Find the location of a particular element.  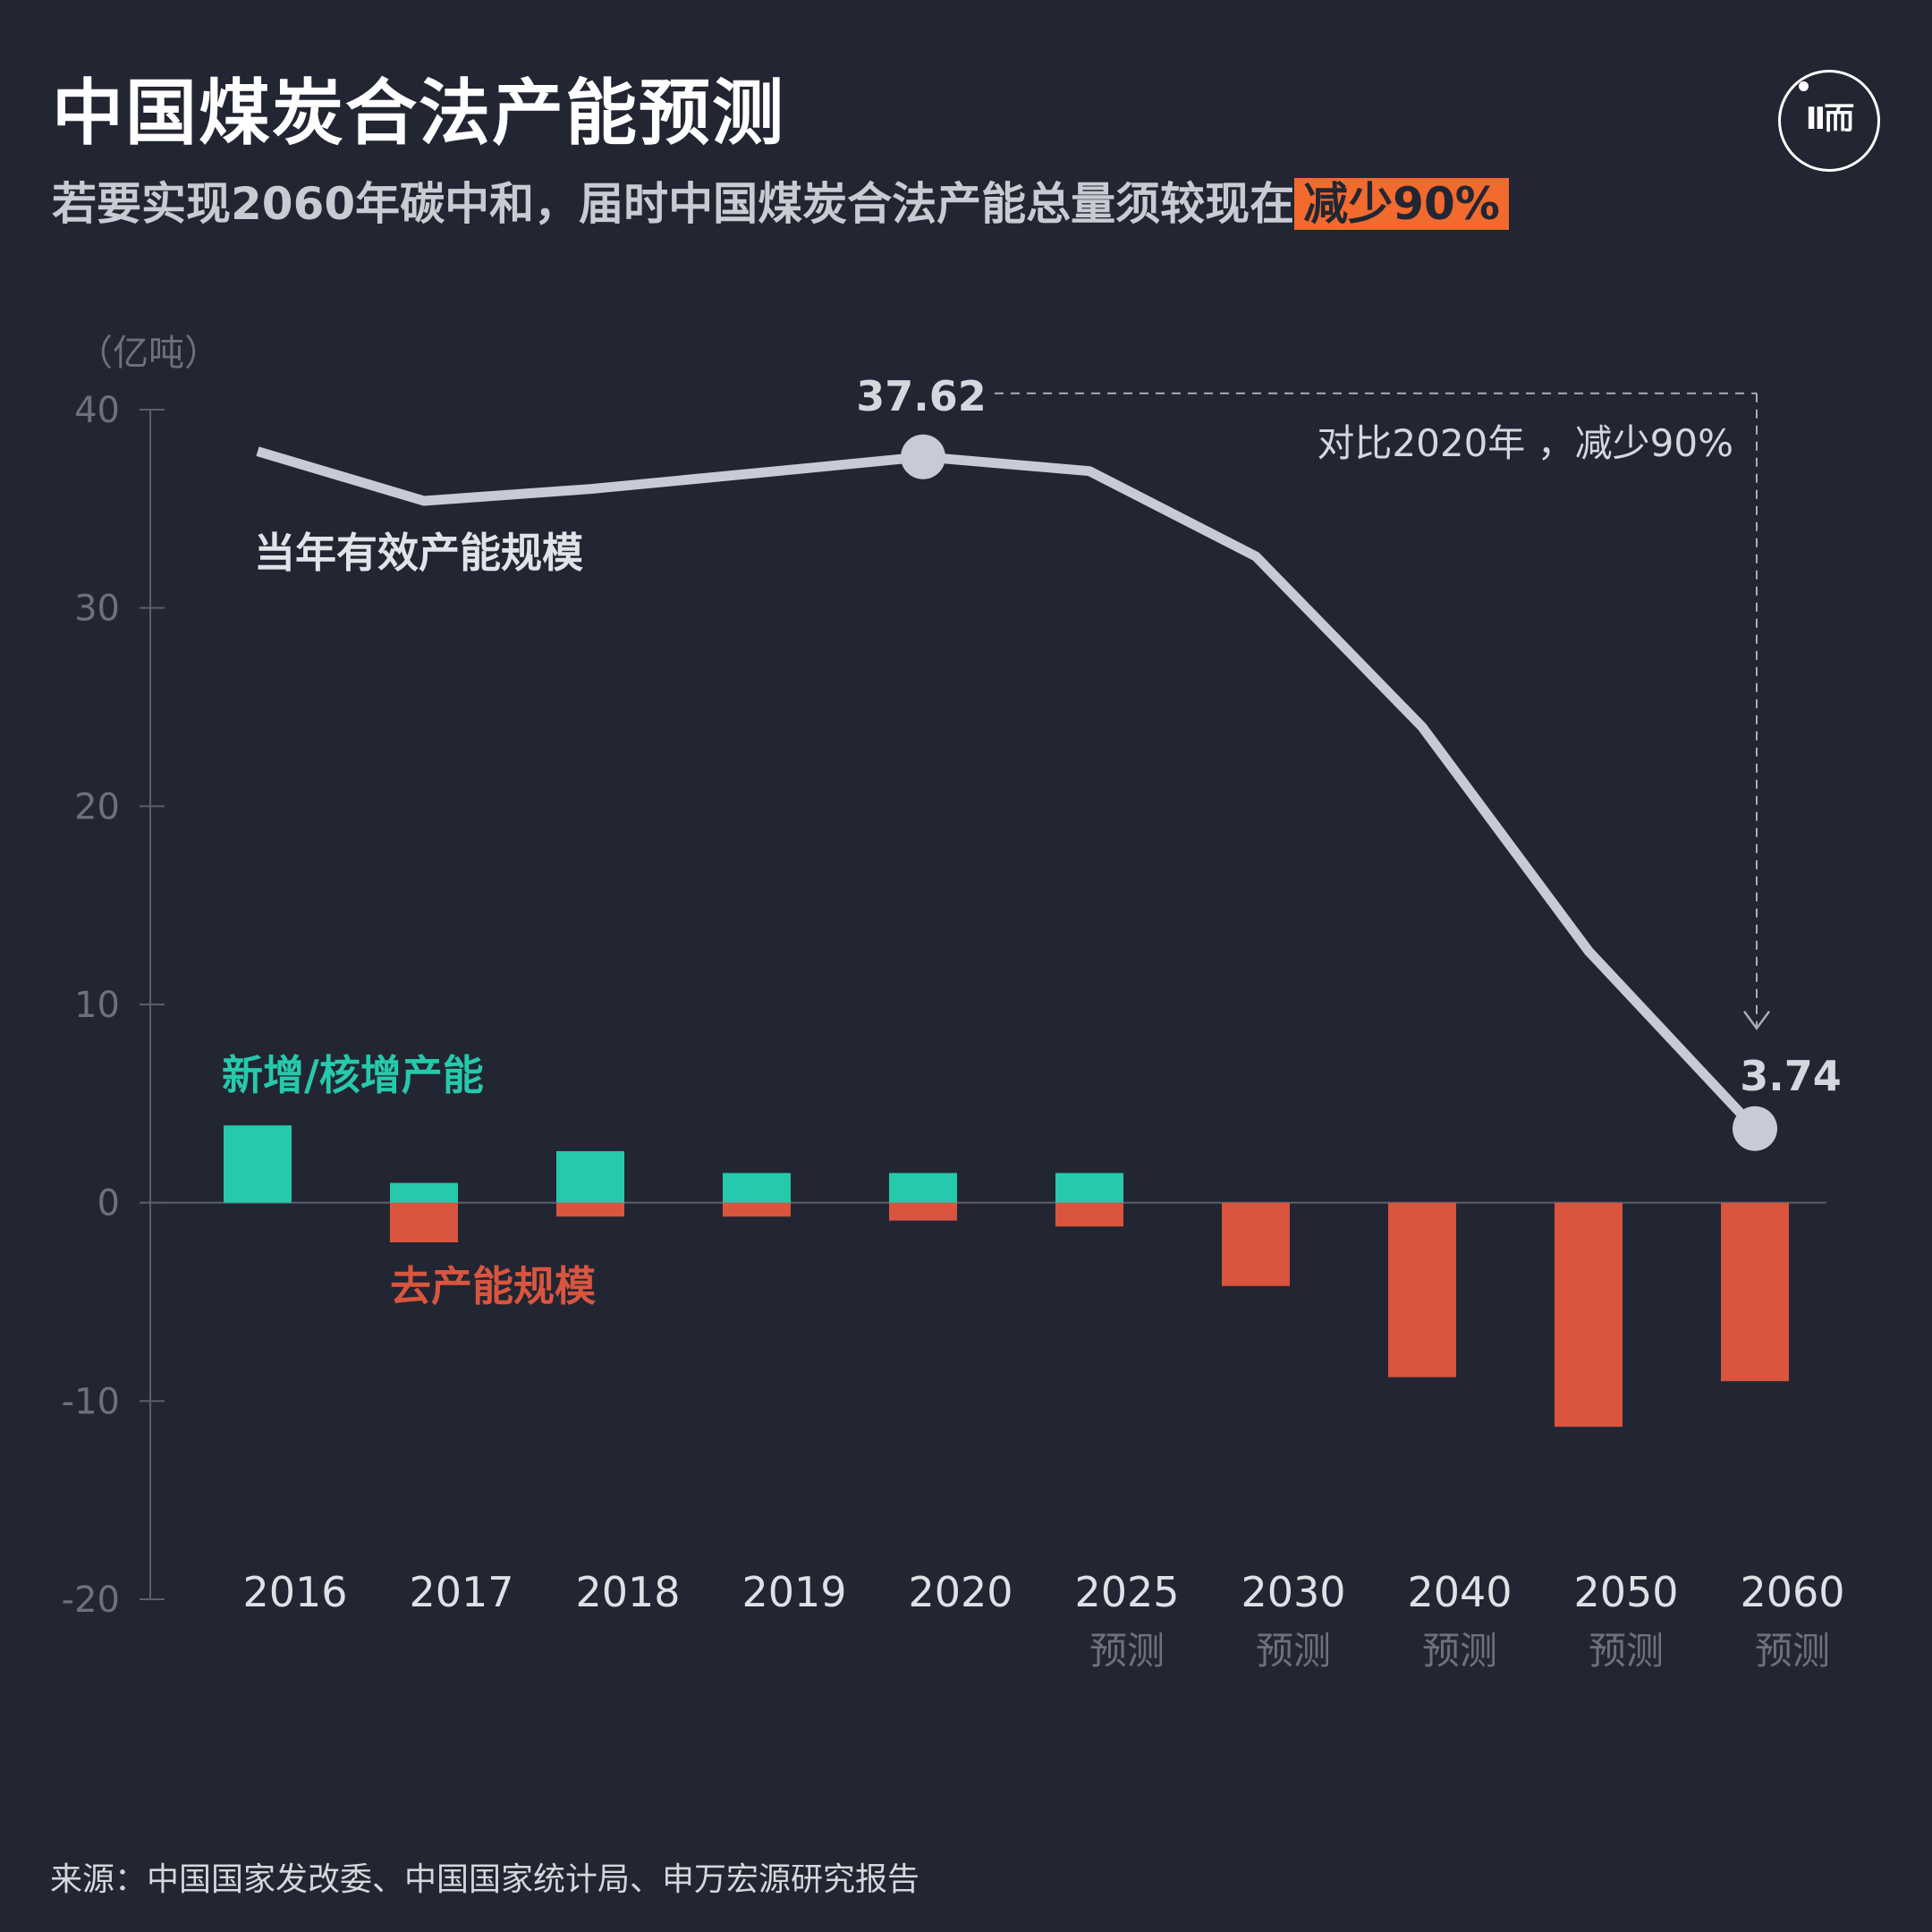

x-tick-label: 2040 is located at coordinates (1459, 1592).